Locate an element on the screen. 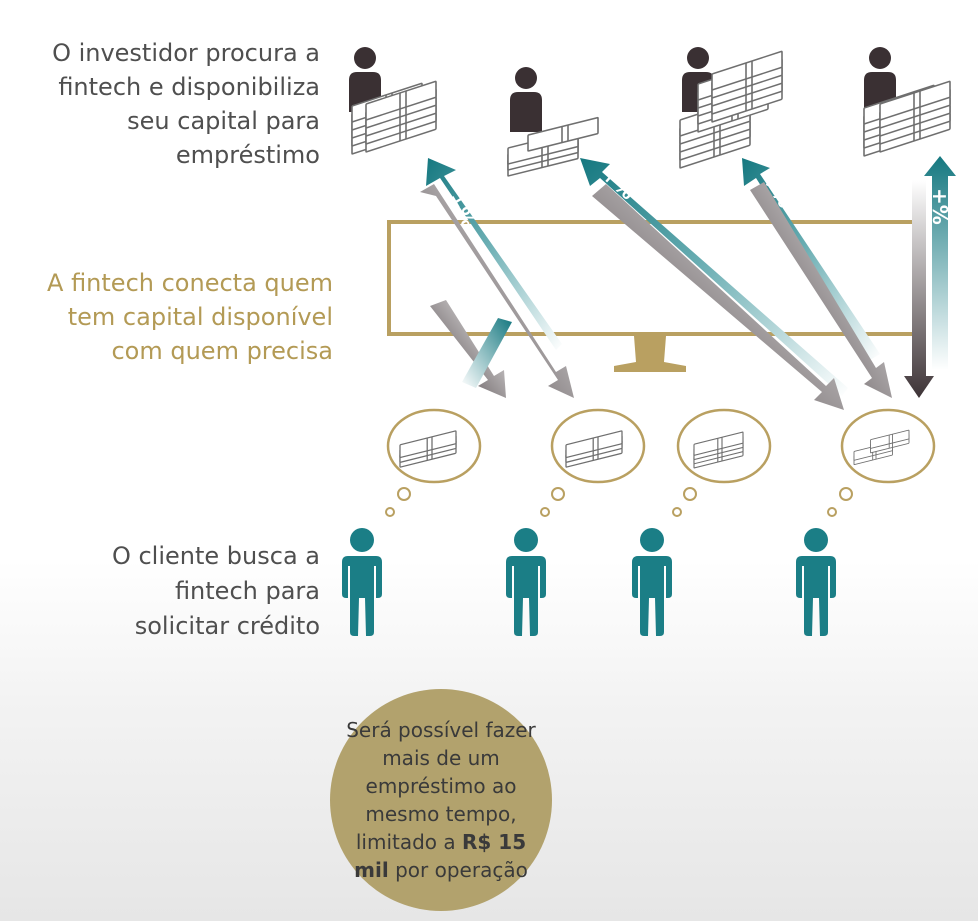 The width and height of the screenshot is (978, 921). info-text-part-2: por operação is located at coordinates (458, 870).